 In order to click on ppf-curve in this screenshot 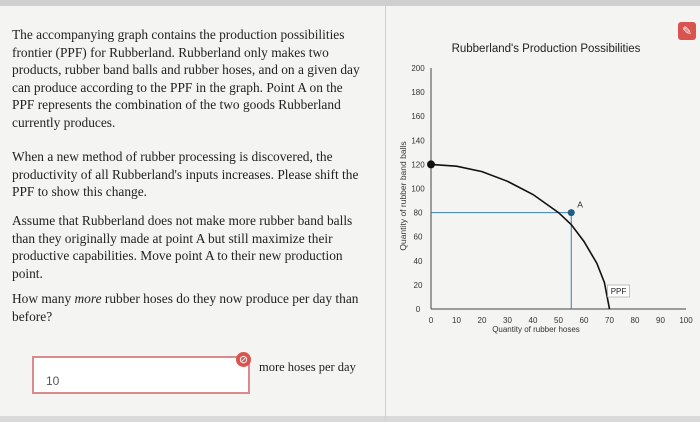, I will do `click(520, 236)`.